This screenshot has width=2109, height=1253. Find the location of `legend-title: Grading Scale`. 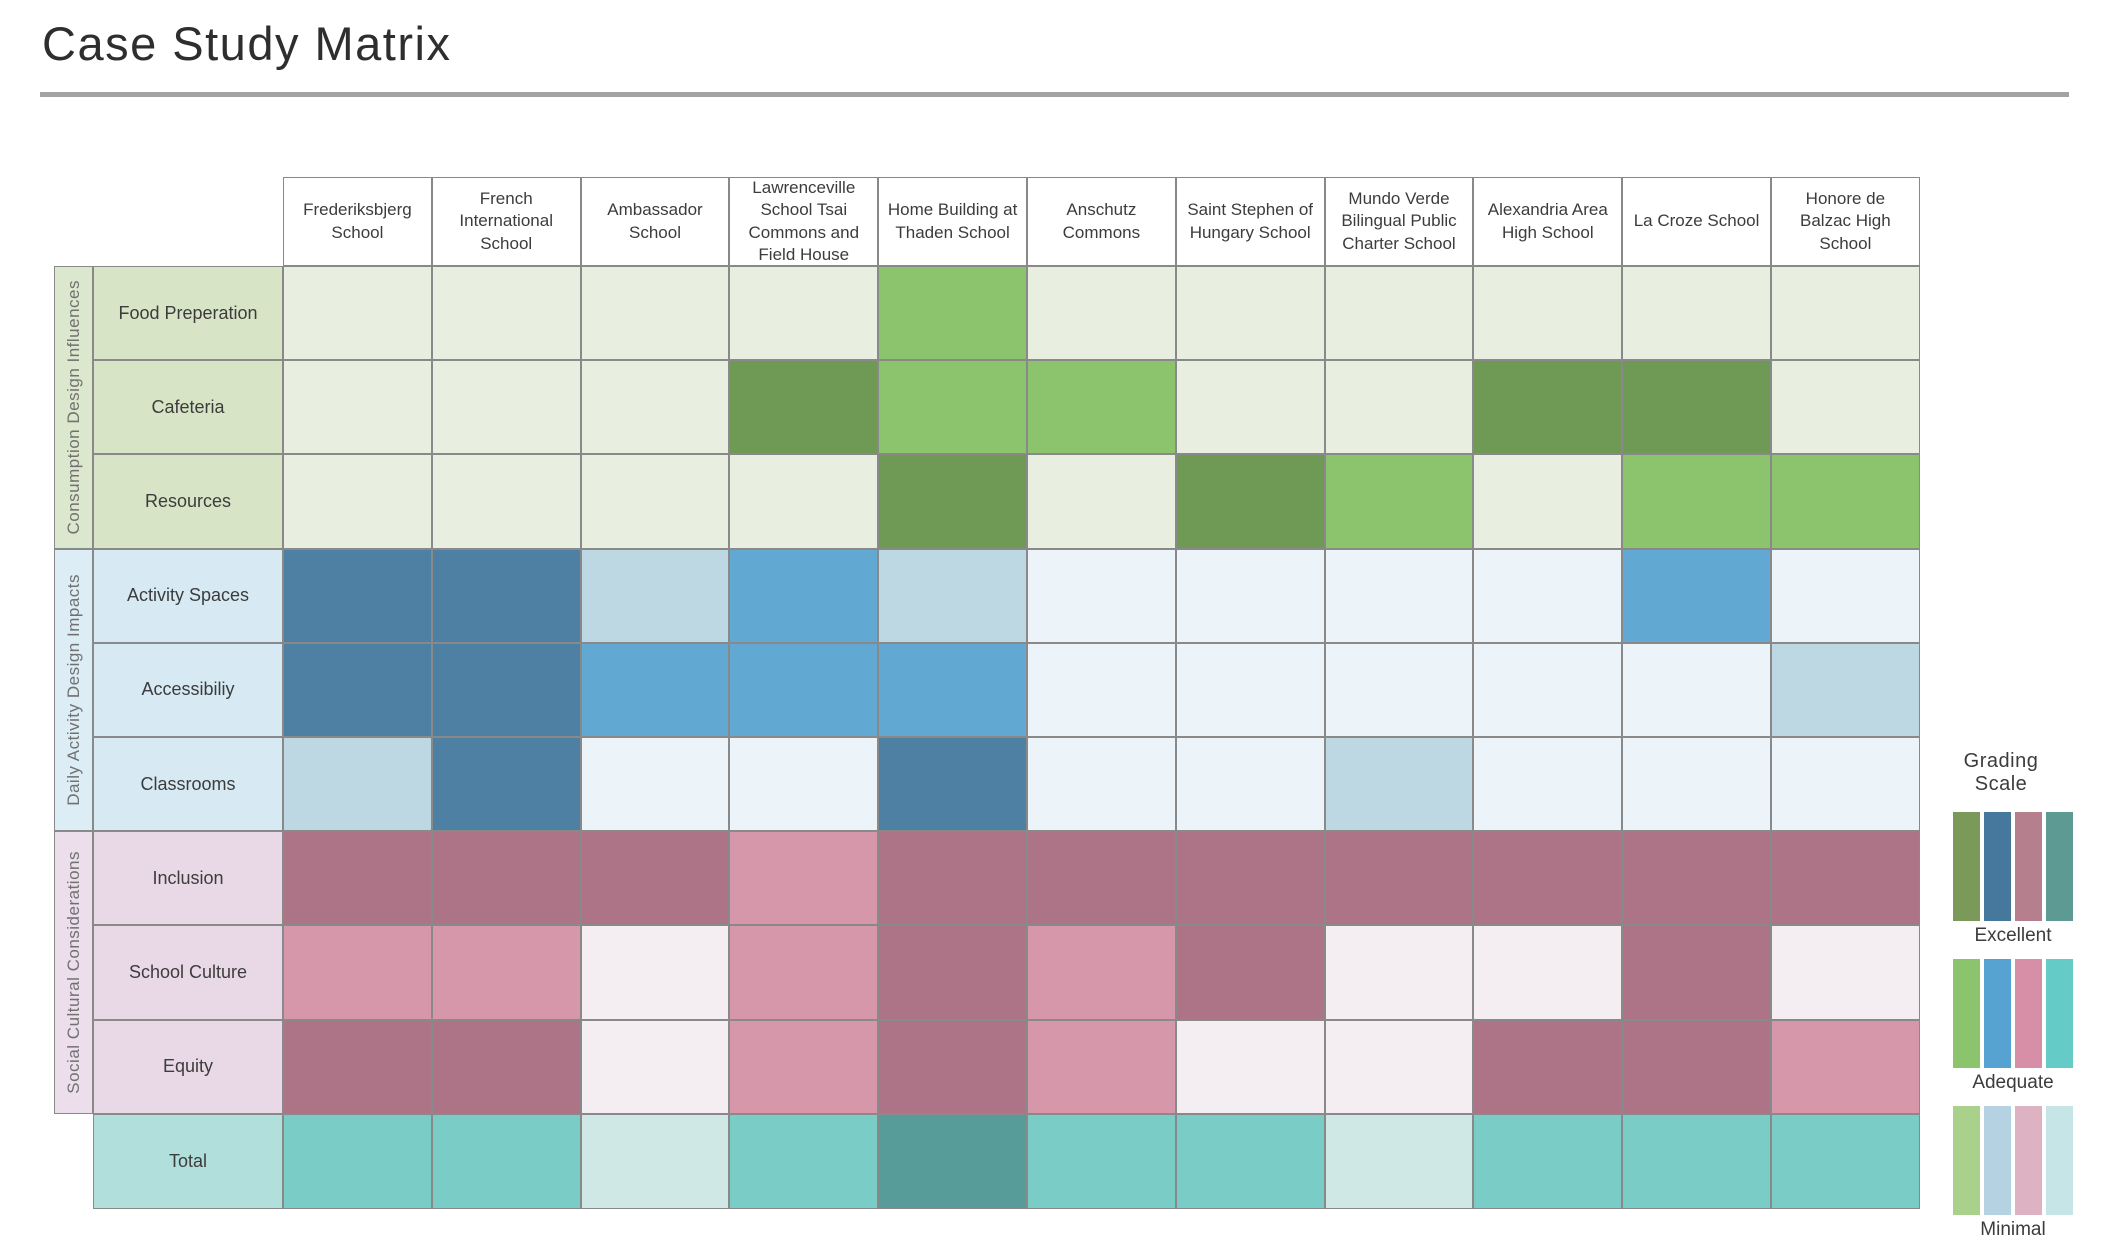

legend-title: Grading Scale is located at coordinates (2001, 772).